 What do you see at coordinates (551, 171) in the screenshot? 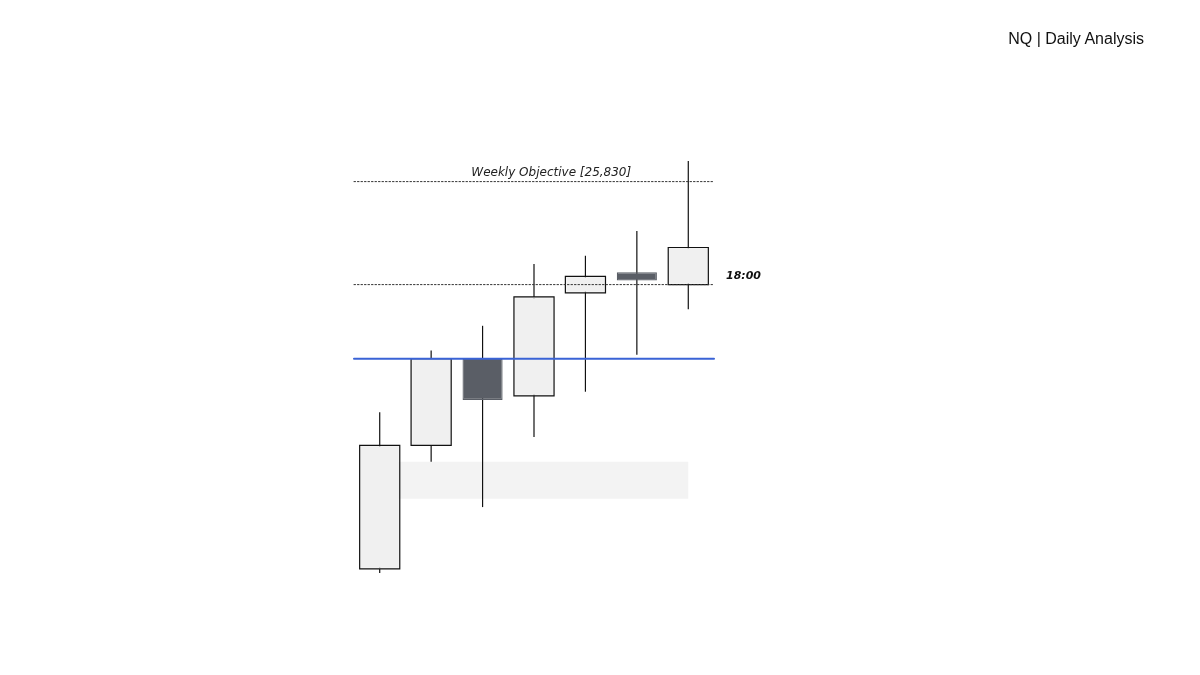
I see `ref-line-label: Weekly Objective [25,830]` at bounding box center [551, 171].